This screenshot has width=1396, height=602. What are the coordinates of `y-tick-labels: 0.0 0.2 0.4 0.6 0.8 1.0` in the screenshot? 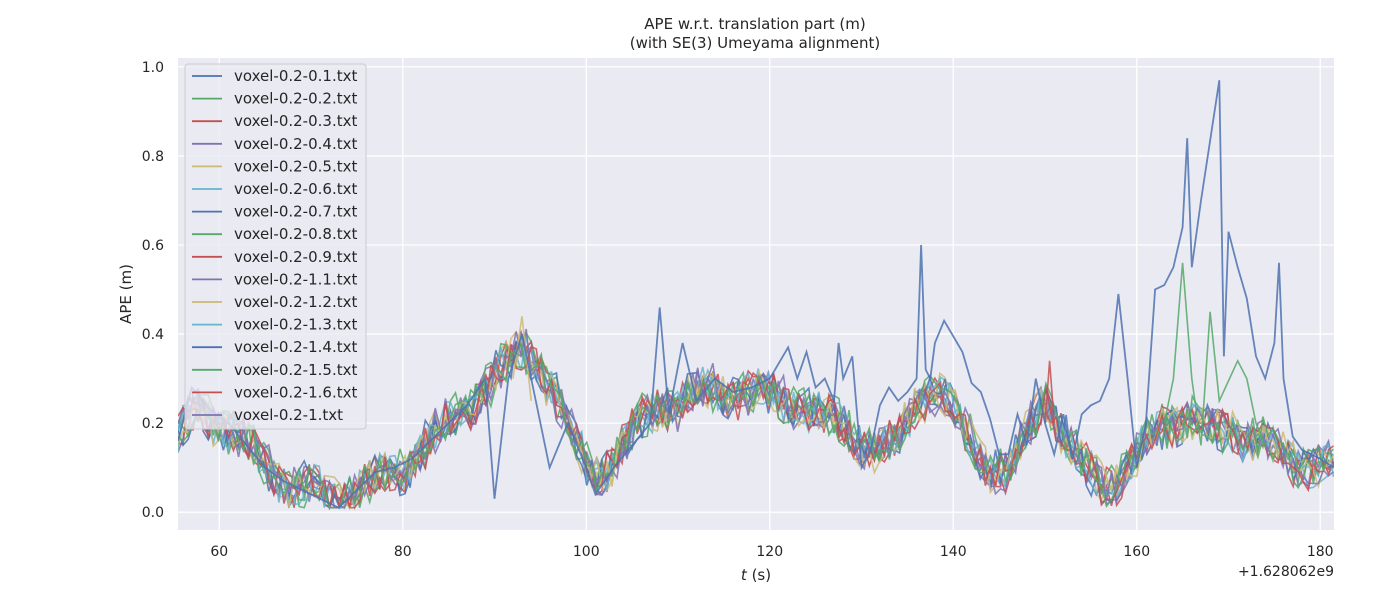 It's located at (153, 290).